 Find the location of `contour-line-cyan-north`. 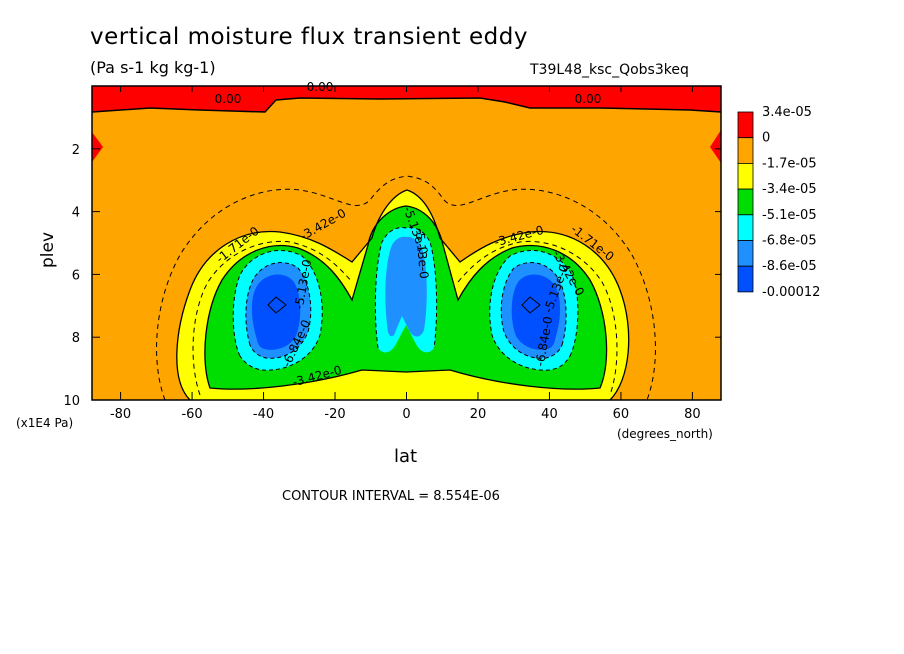

contour-line-cyan-north is located at coordinates (534, 310).